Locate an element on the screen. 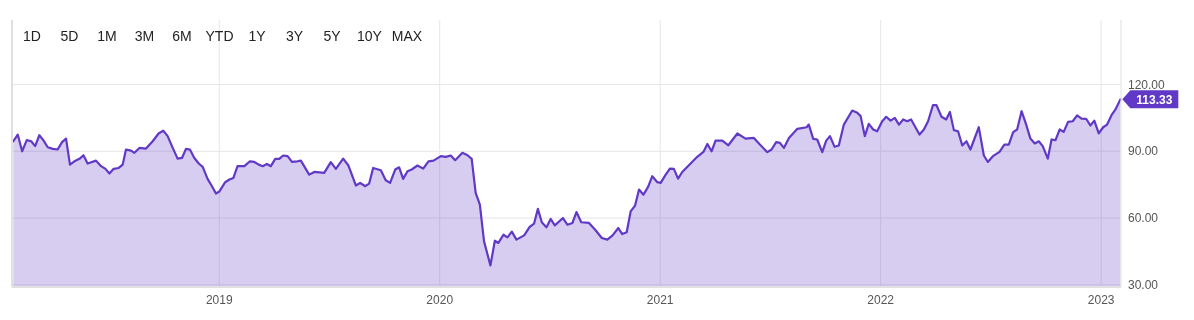  annotation: 3M is located at coordinates (144, 36).